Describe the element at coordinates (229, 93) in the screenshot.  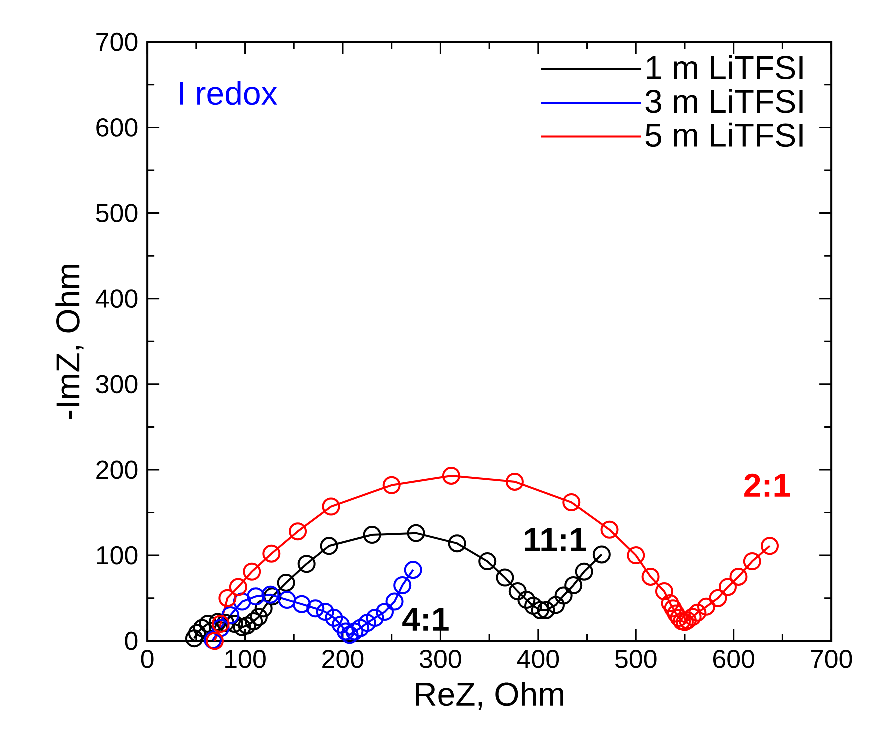
I see `annotation: I redox` at that location.